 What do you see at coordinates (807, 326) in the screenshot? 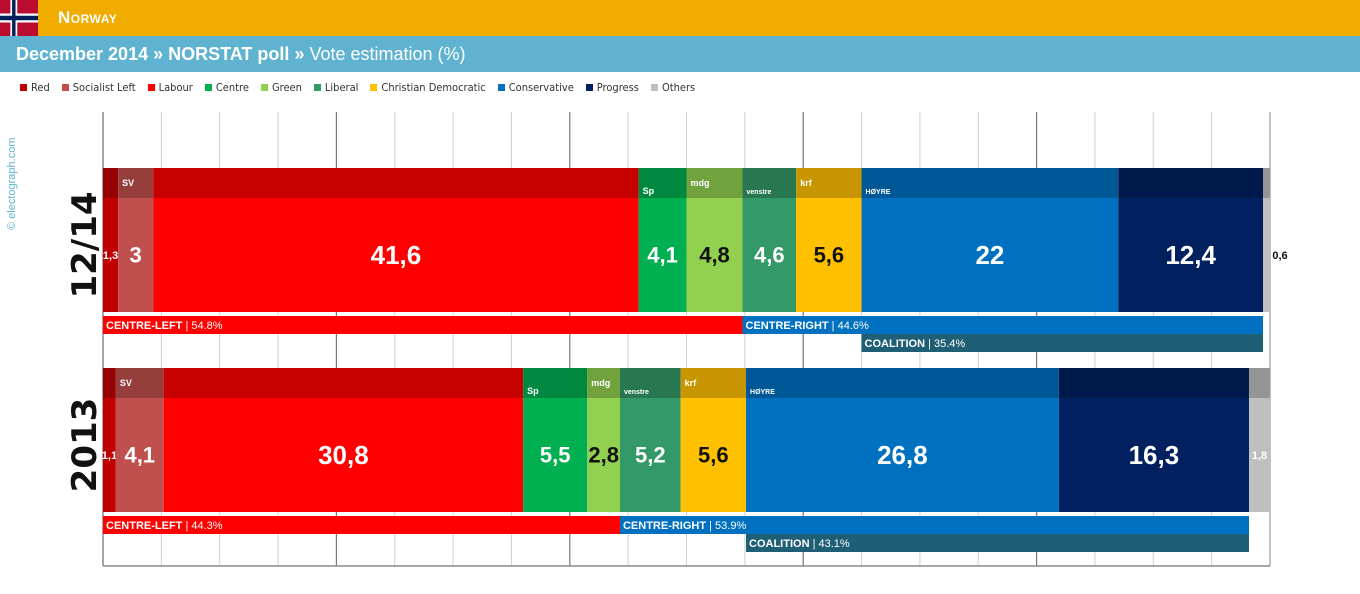
I see `centre-right-label: CENTRE-RIGHT | 44.6%` at bounding box center [807, 326].